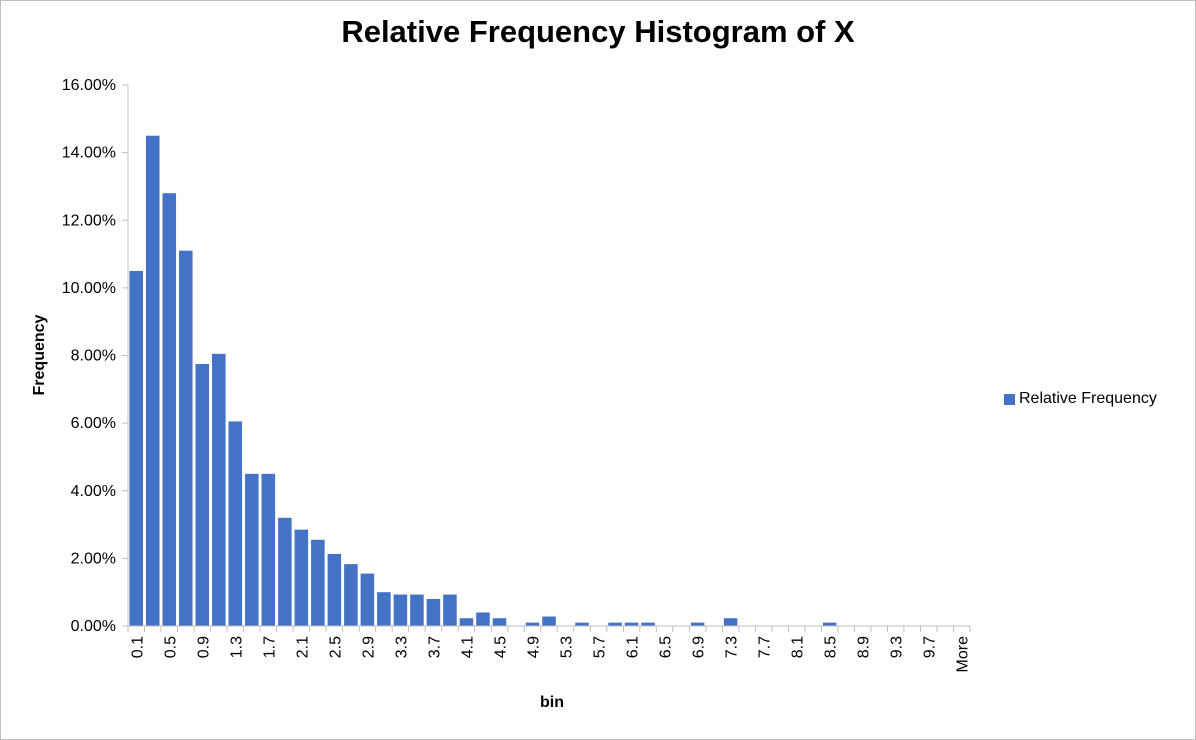  I want to click on x-tick-label: 2.1, so click(302, 647).